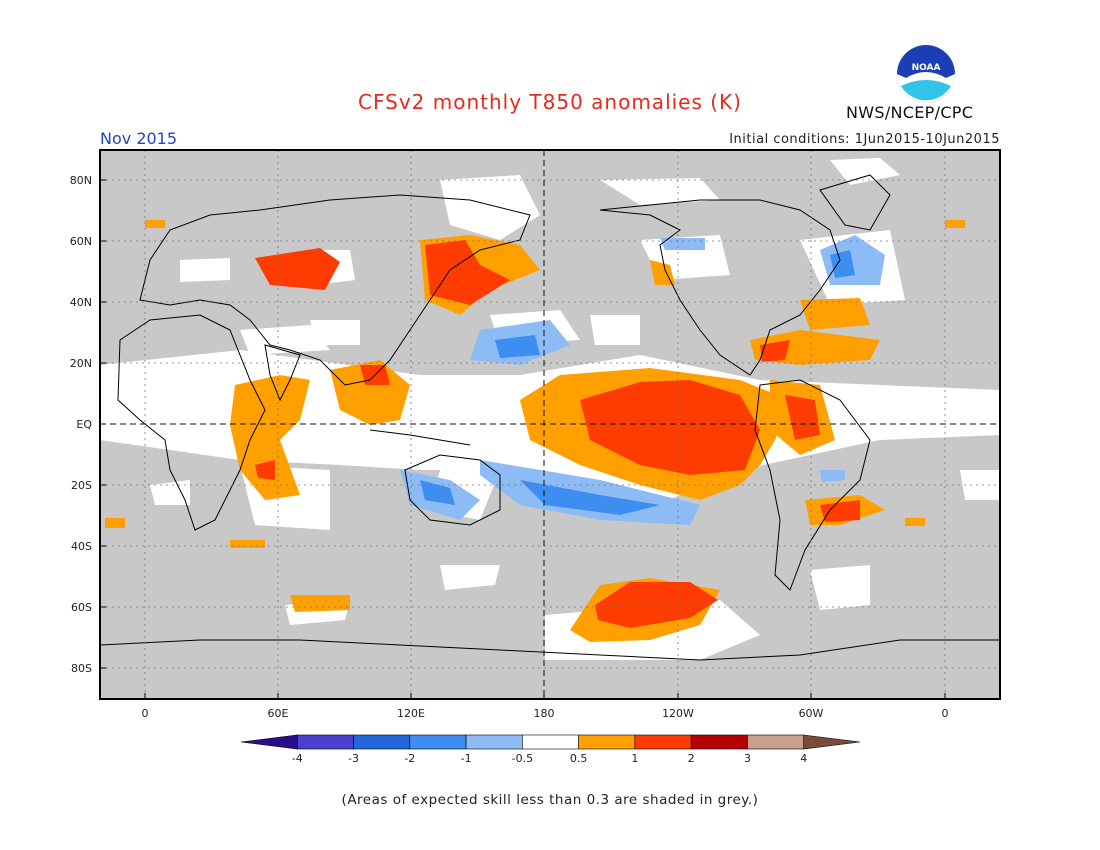 The width and height of the screenshot is (1100, 850). What do you see at coordinates (81, 241) in the screenshot?
I see `lat-label: 60N` at bounding box center [81, 241].